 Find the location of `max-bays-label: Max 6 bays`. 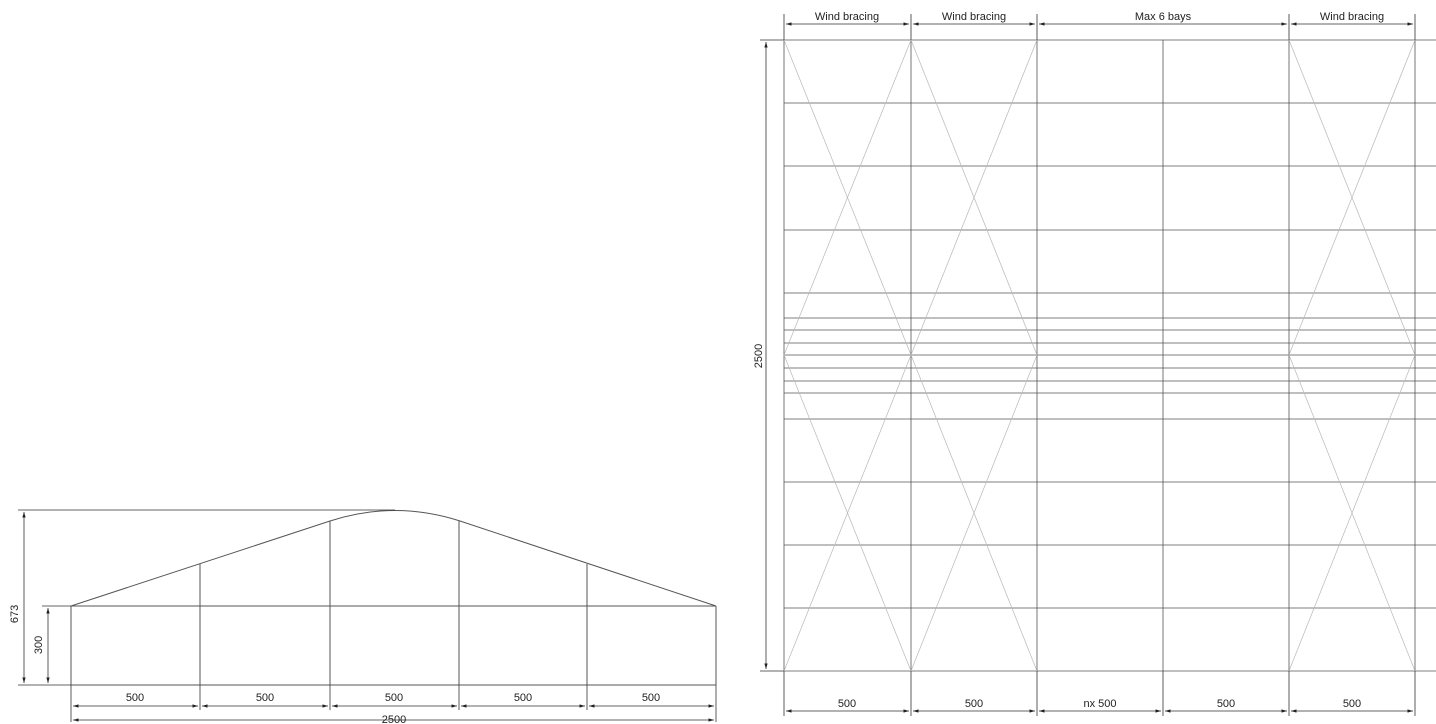

max-bays-label: Max 6 bays is located at coordinates (1163, 17).